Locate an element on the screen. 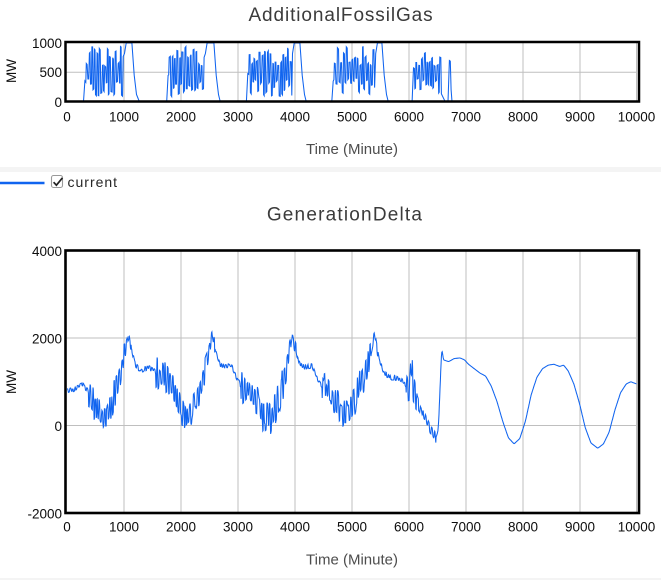 The height and width of the screenshot is (580, 661). svg-text: -2000 is located at coordinates (44, 514).